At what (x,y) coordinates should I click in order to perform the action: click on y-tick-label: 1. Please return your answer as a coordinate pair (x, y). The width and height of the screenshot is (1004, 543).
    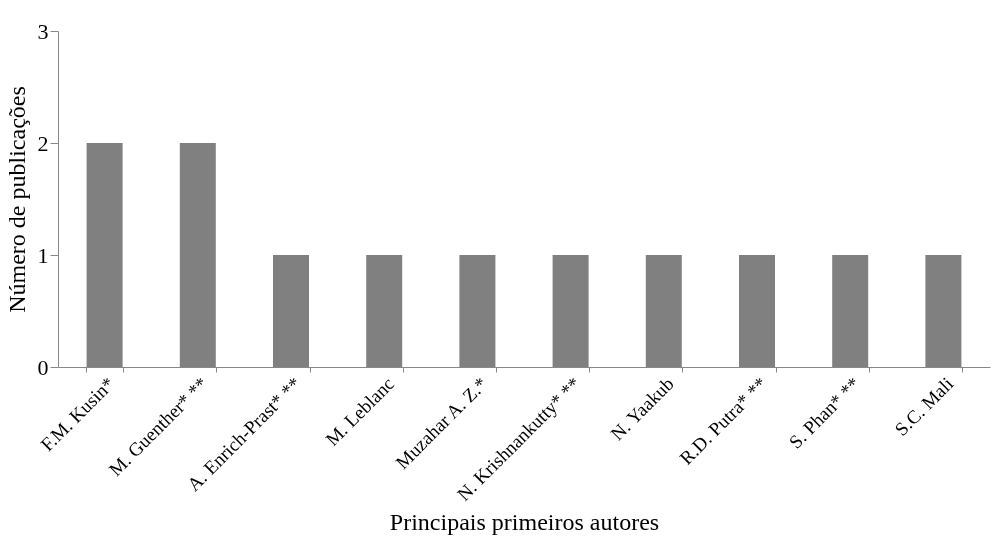
    Looking at the image, I should click on (43, 255).